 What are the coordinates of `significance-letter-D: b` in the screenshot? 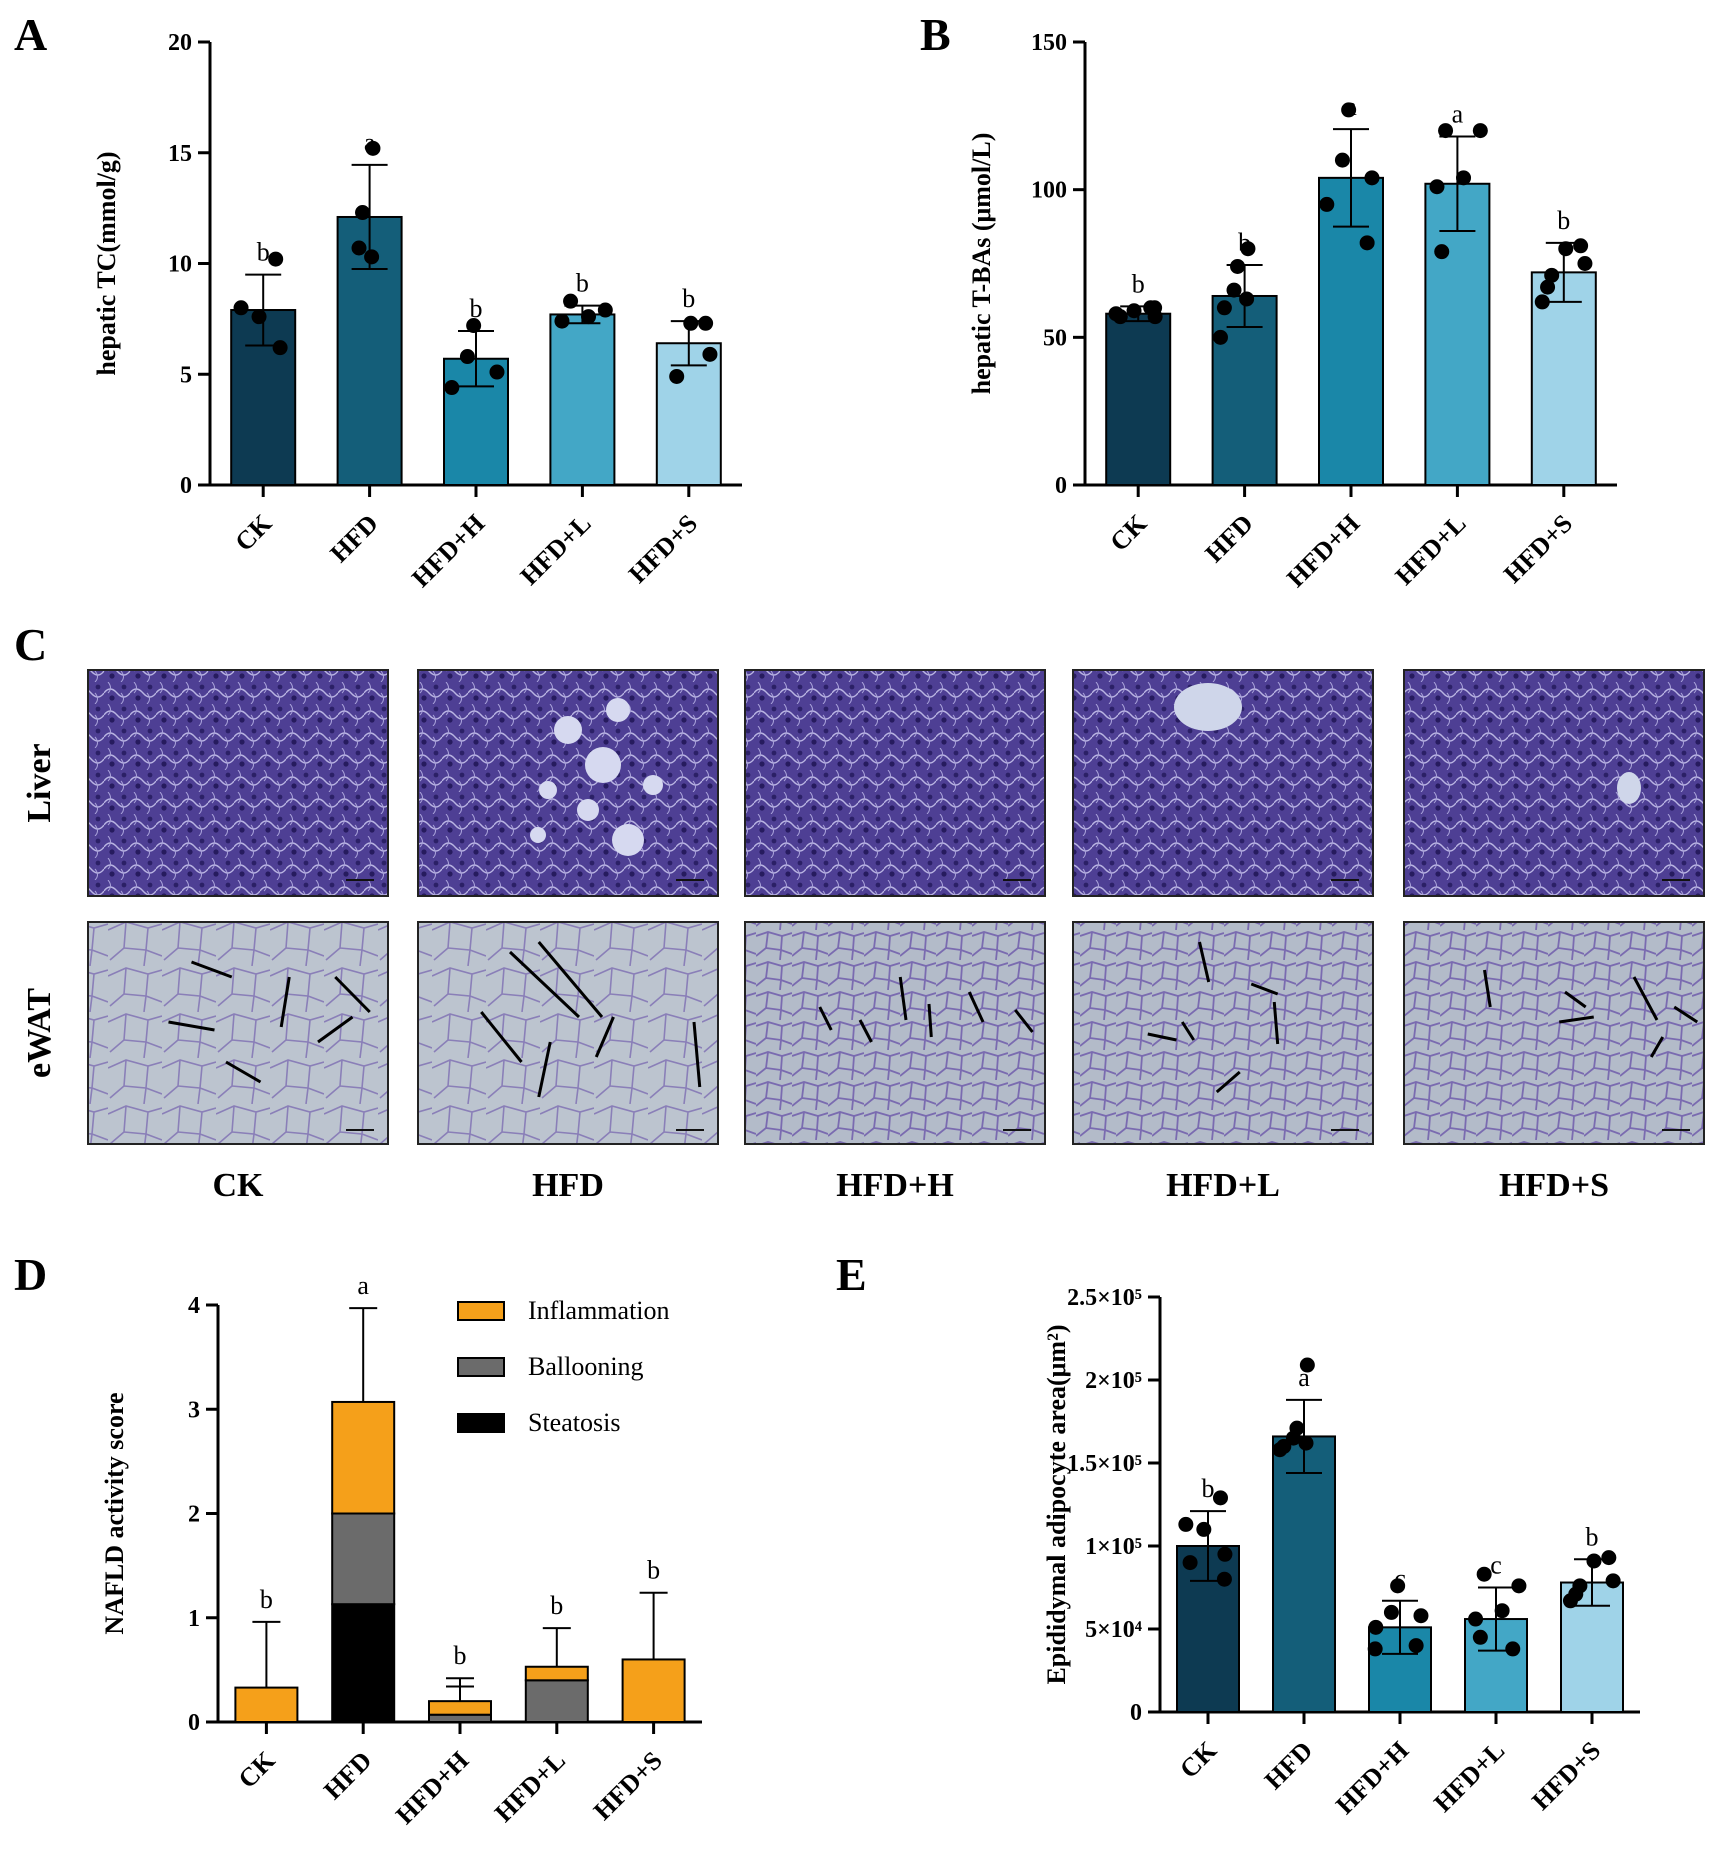 It's located at (266, 1599).